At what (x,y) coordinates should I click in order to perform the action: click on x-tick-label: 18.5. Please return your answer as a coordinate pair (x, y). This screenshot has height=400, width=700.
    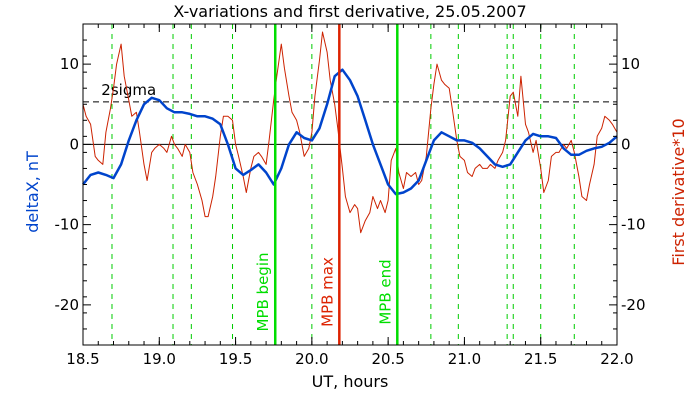
    Looking at the image, I should click on (82, 359).